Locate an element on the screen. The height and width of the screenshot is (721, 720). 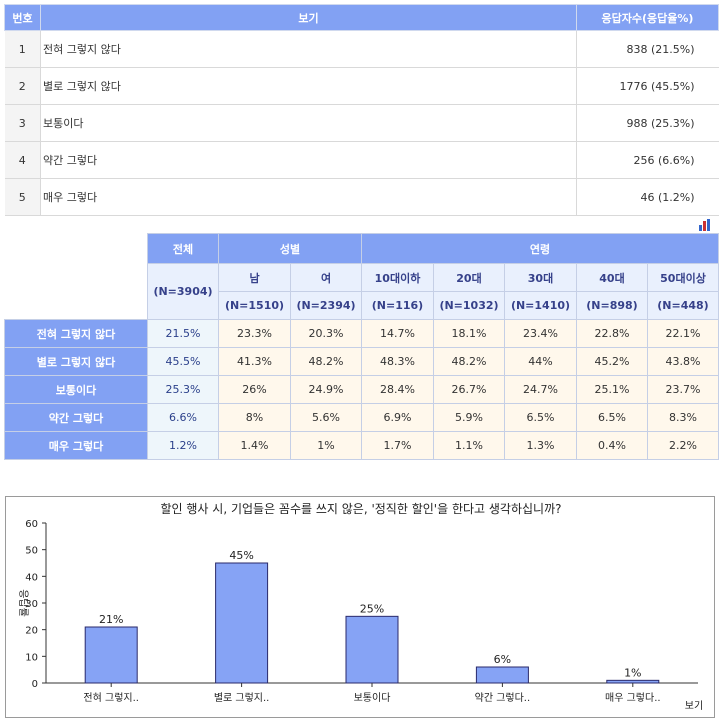
row-value: 26% is located at coordinates (254, 389).